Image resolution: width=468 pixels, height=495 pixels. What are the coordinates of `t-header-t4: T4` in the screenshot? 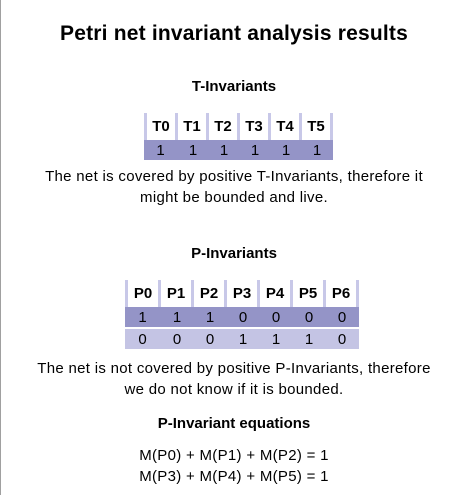 It's located at (286, 126).